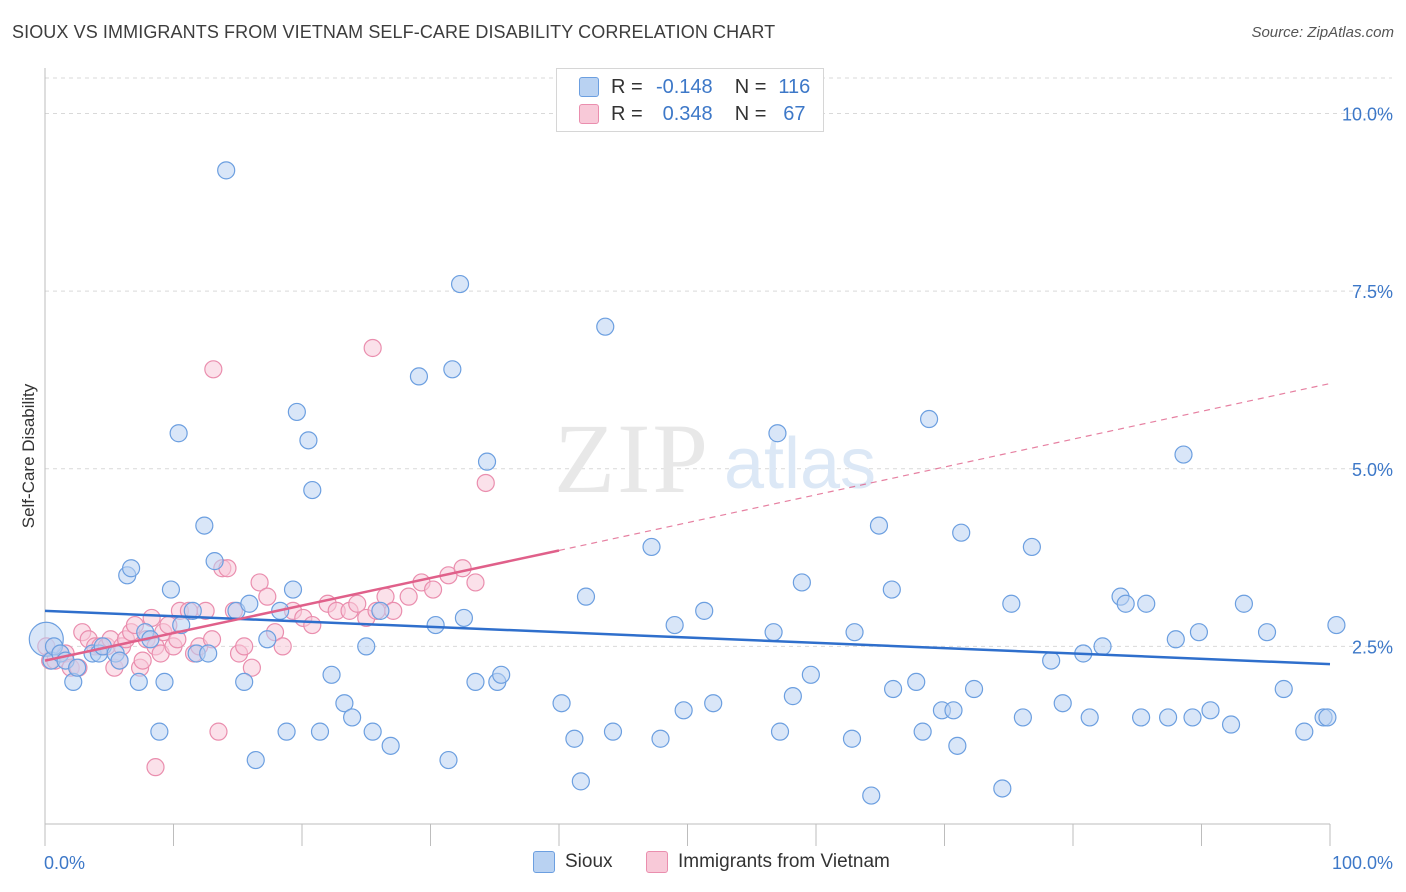 The image size is (1406, 892). Describe the element at coordinates (589, 87) in the screenshot. I see `sioux-swatch` at that location.